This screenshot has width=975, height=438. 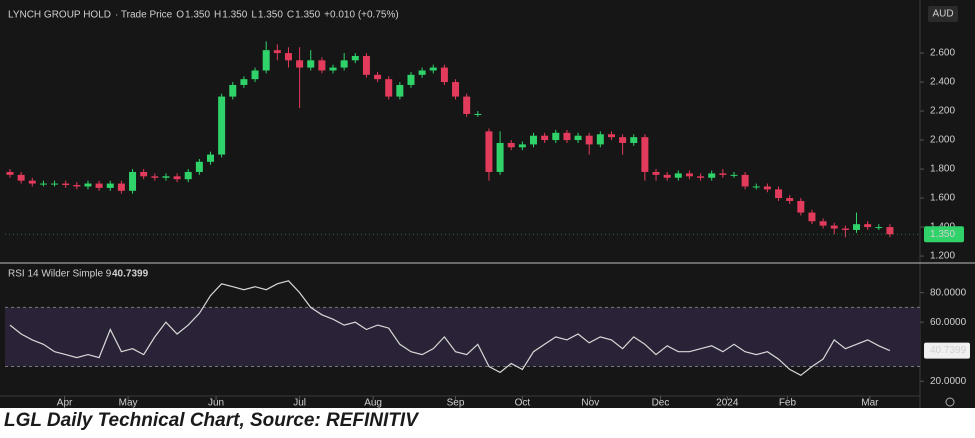 I want to click on last-price-box, so click(x=944, y=234).